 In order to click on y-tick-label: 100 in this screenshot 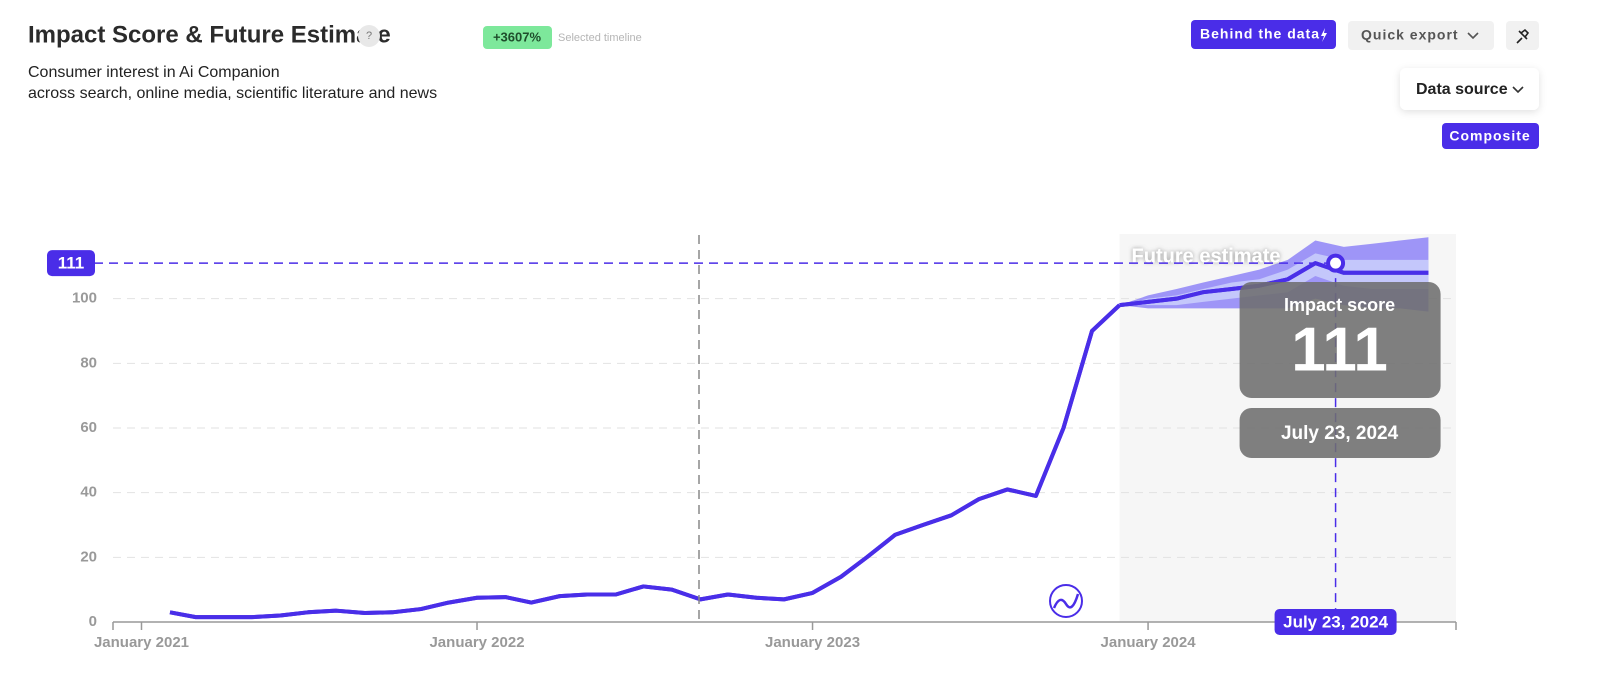, I will do `click(84, 298)`.